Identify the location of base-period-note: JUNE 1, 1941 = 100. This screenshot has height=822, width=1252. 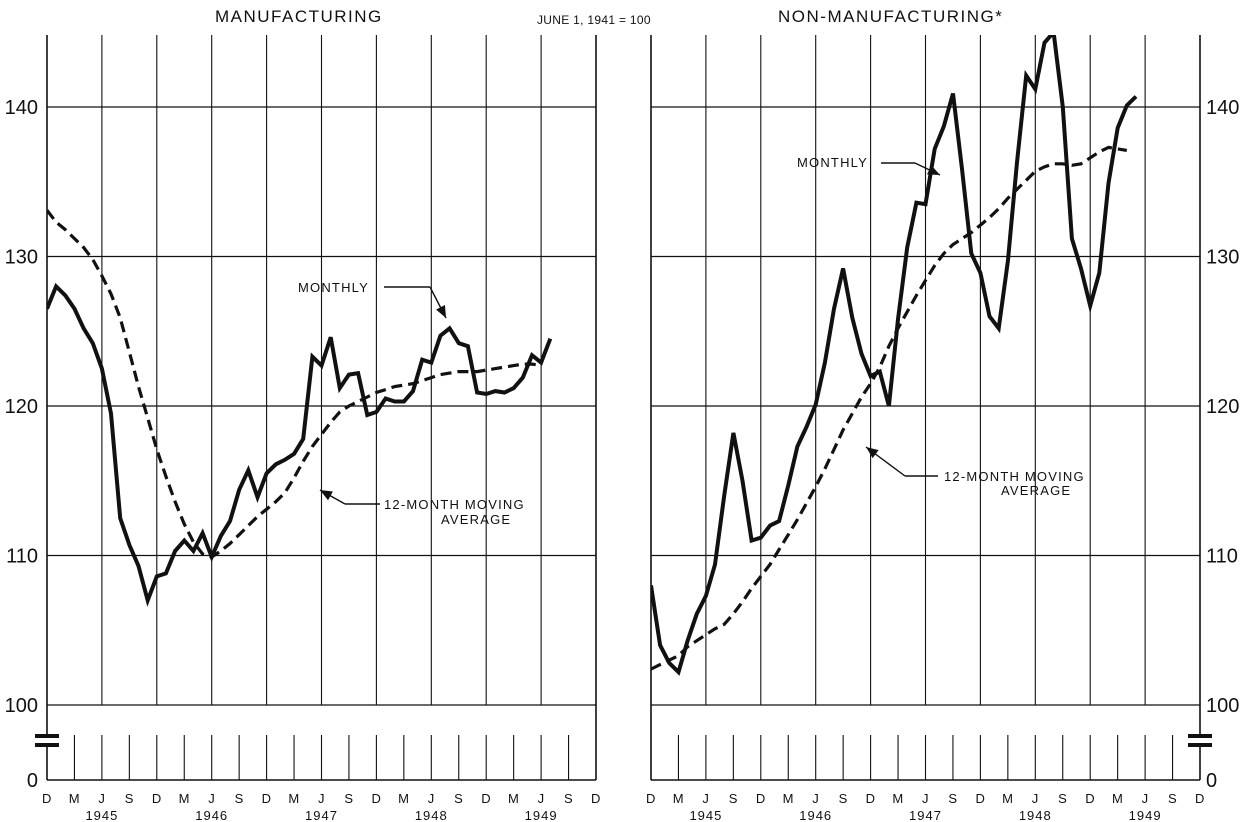
(594, 20).